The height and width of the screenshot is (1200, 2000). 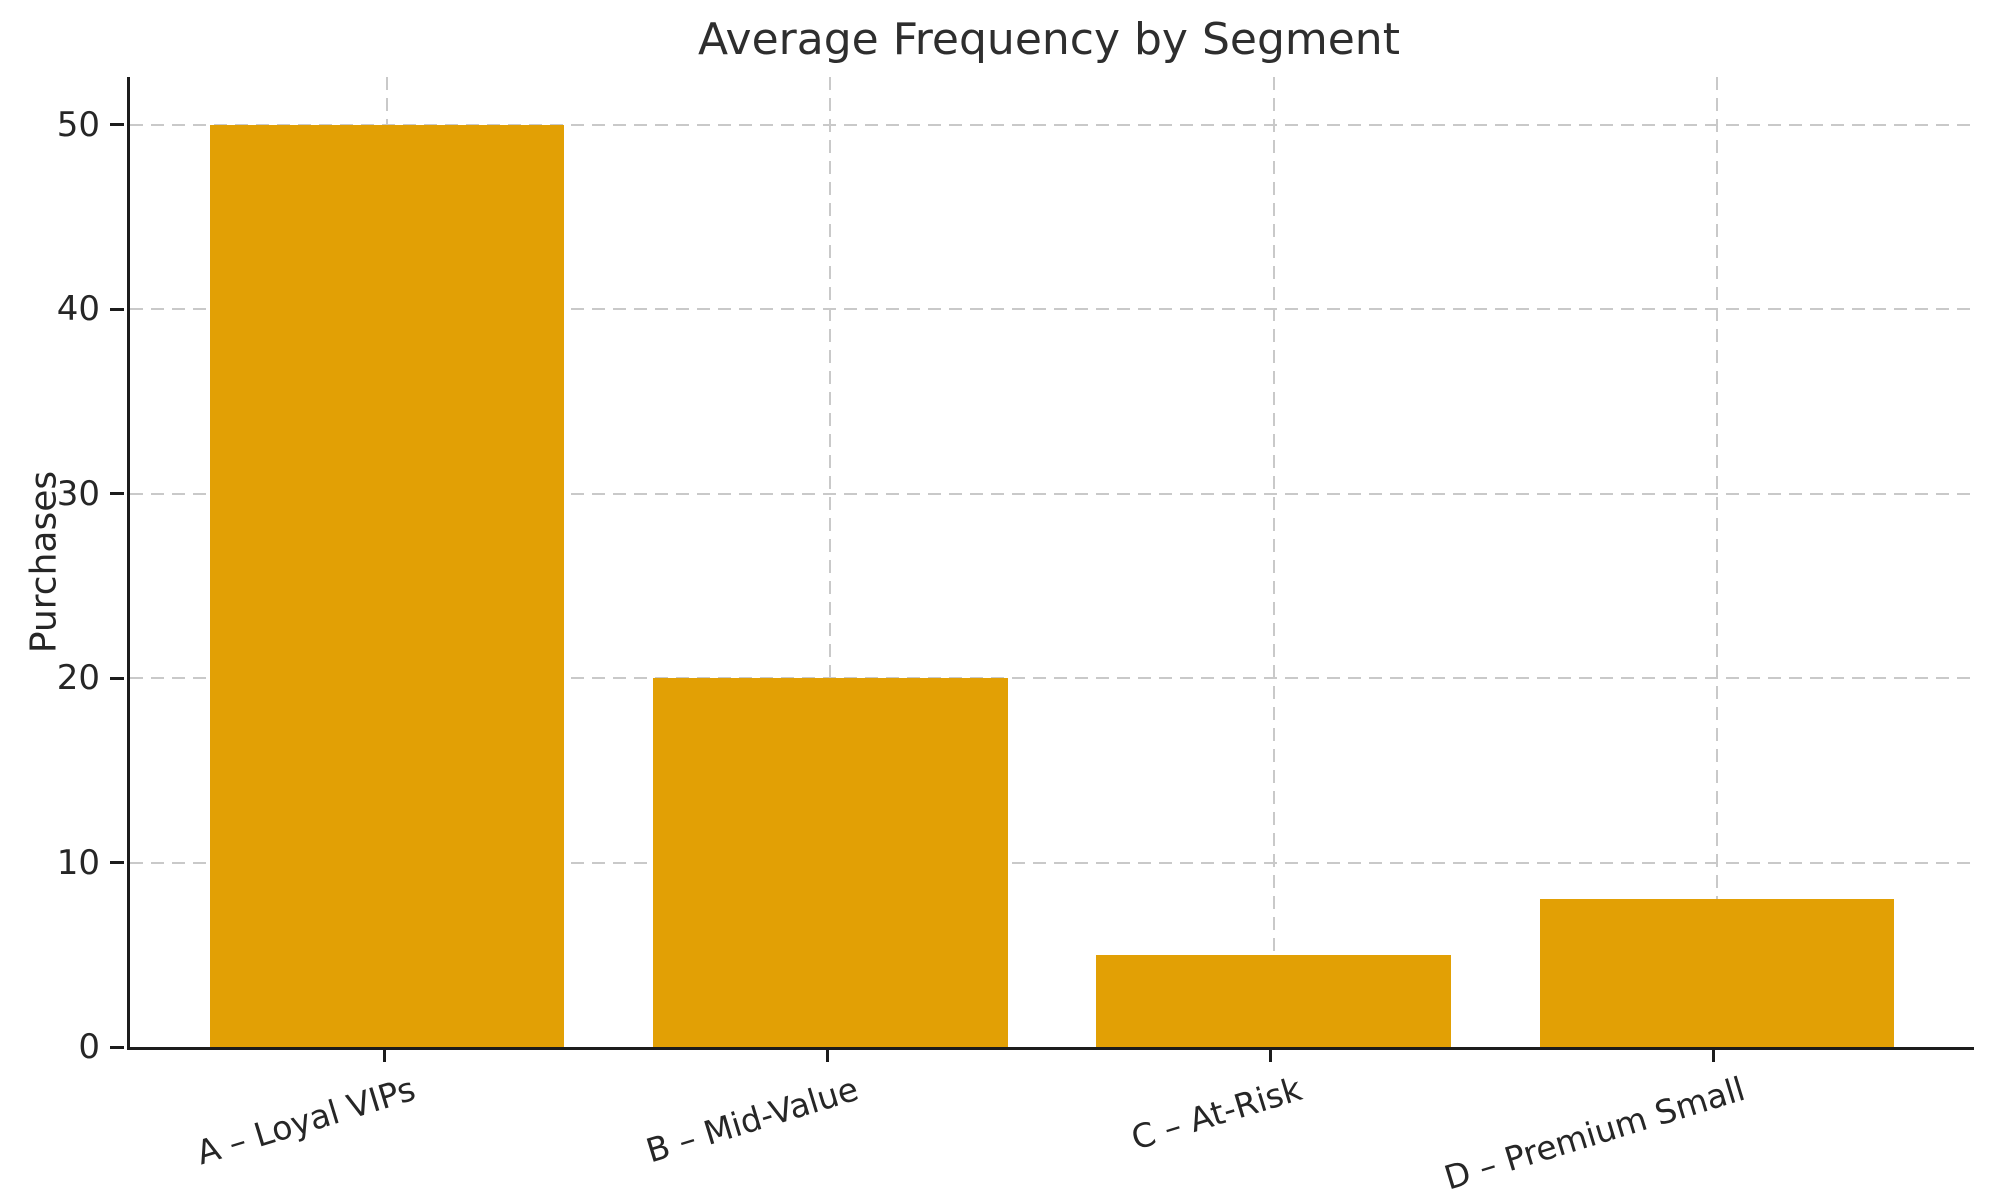 I want to click on gridline-x-b-mid-value, so click(x=830, y=562).